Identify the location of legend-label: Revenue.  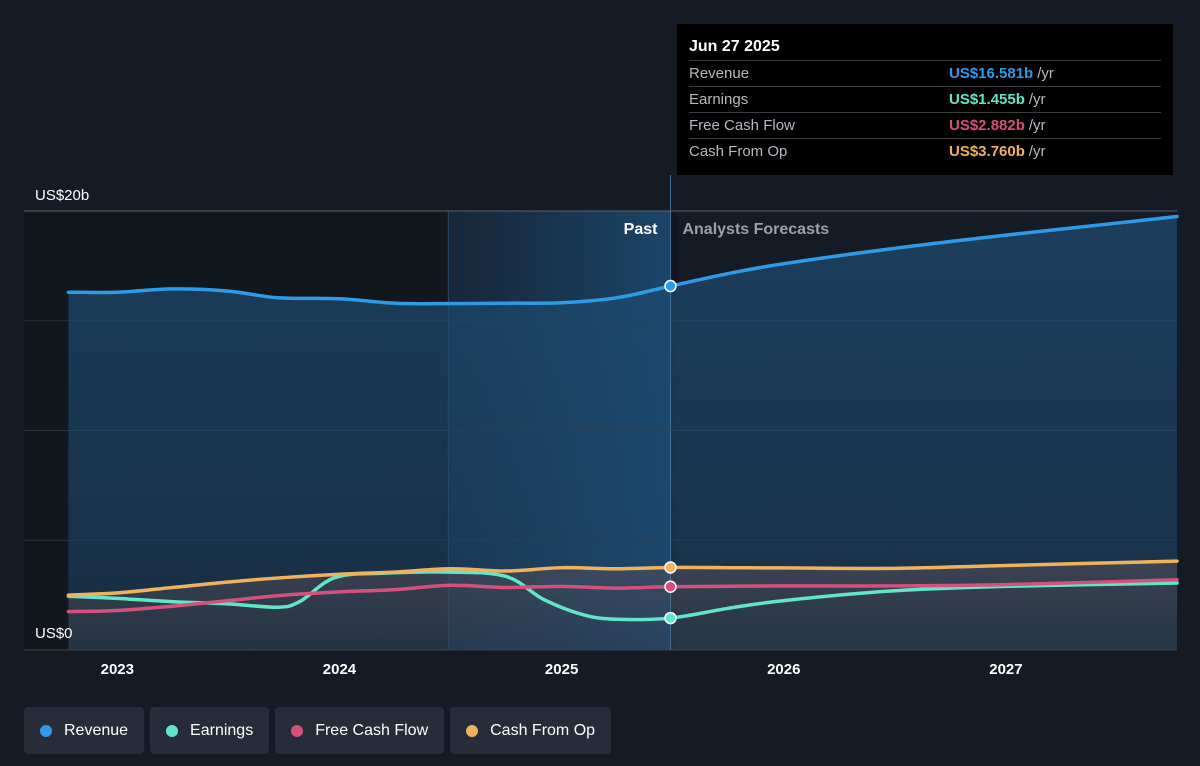
(96, 730).